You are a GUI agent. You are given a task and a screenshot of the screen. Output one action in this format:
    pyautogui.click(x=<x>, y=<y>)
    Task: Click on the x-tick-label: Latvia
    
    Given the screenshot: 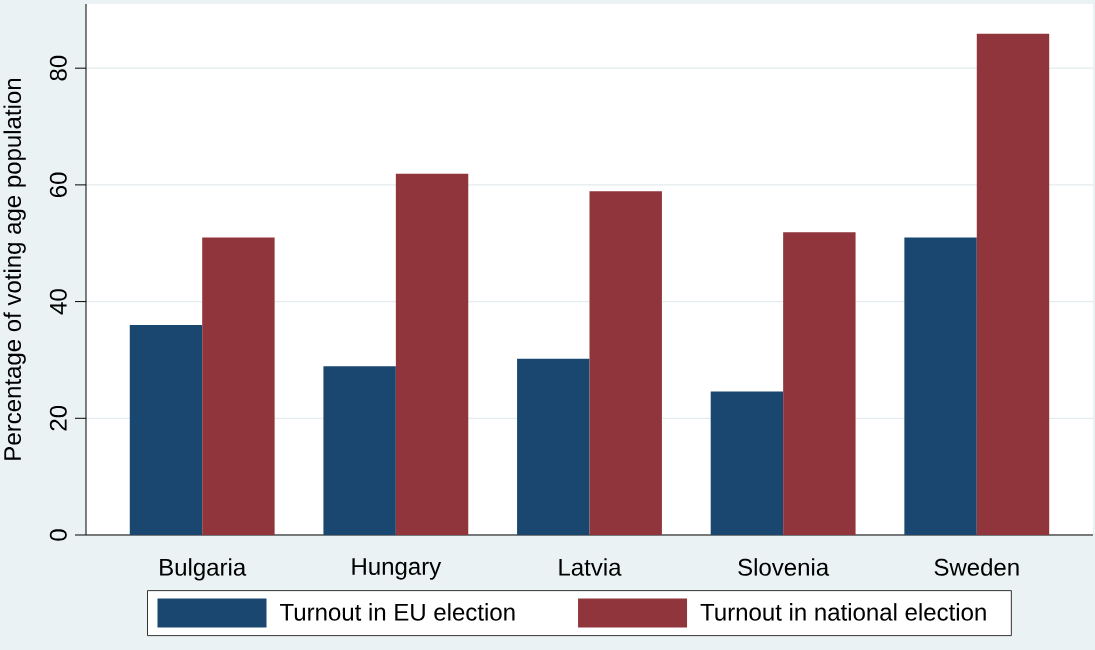 What is the action you would take?
    pyautogui.click(x=590, y=567)
    